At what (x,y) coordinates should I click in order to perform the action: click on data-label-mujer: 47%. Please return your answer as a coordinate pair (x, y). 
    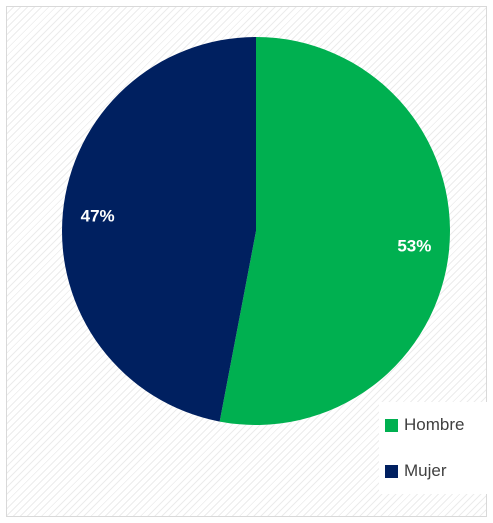
    Looking at the image, I should click on (98, 216).